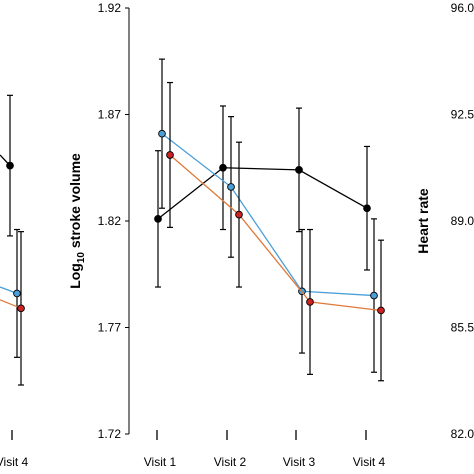  Describe the element at coordinates (462, 115) in the screenshot. I see `right-y-tick-label: 92.5` at that location.